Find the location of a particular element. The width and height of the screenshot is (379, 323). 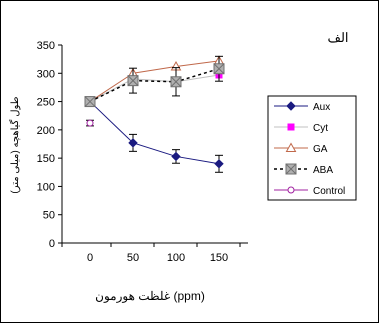

legend-label: ABA is located at coordinates (323, 170).